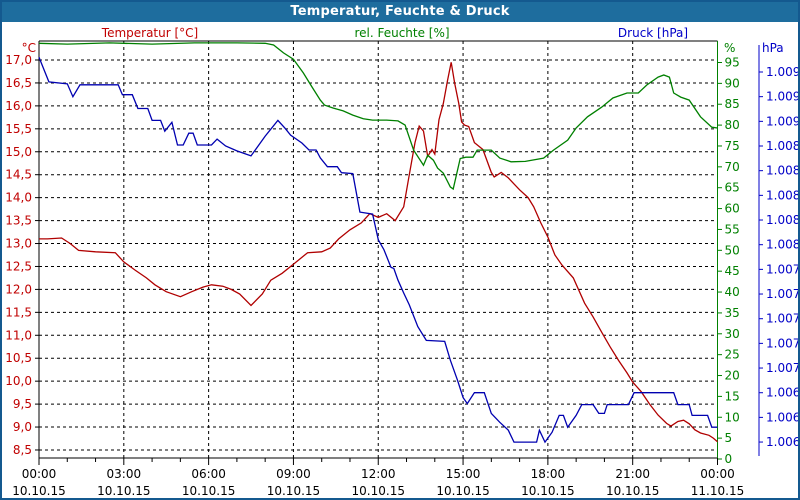 Image resolution: width=800 pixels, height=500 pixels. I want to click on title-bar: Temperatur, Feuchte & Druck, so click(400, 12).